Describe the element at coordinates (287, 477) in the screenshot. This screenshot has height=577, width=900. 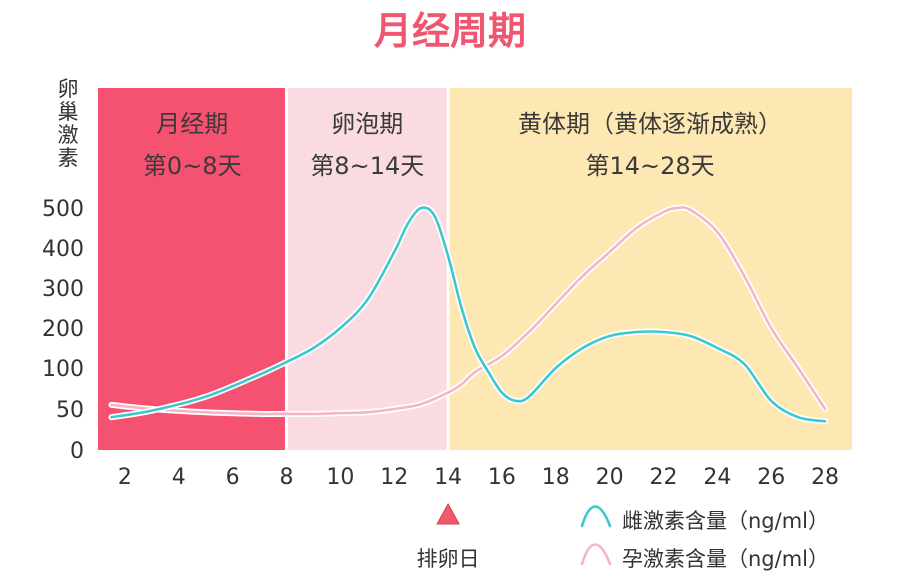
I see `x-tick-label: 8` at that location.